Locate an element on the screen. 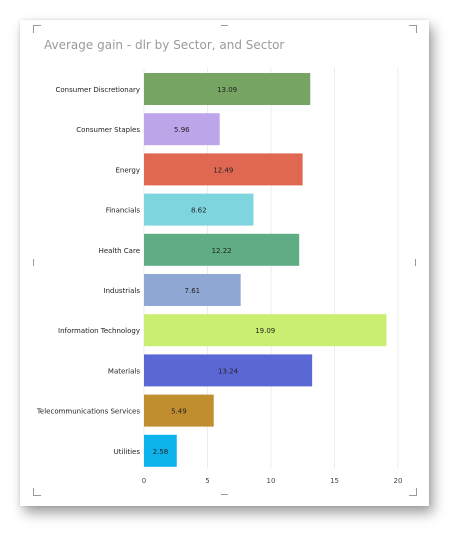 This screenshot has height=549, width=472. category-label: Information Technology is located at coordinates (99, 331).